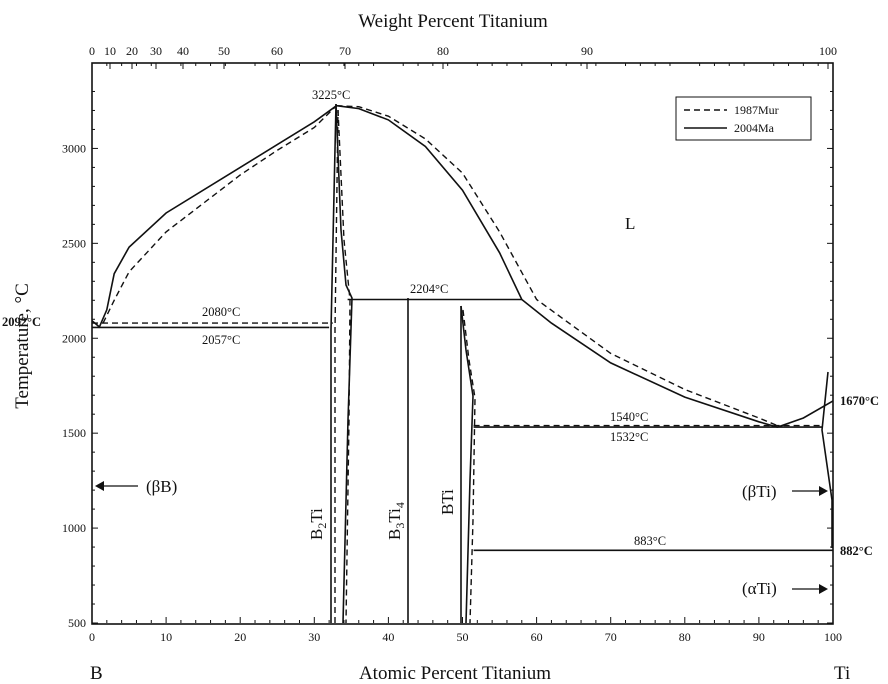 Image resolution: width=888 pixels, height=684 pixels. Describe the element at coordinates (224, 51) in the screenshot. I see `top-tick-label: 50` at that location.